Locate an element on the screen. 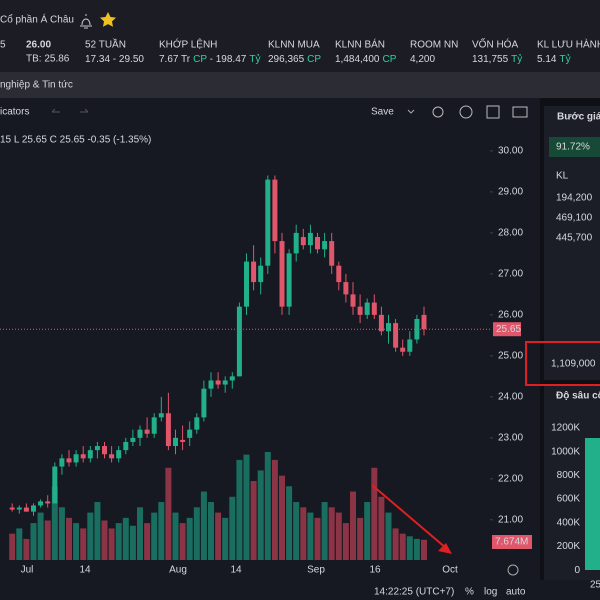 The height and width of the screenshot is (600, 600). stat-unit: Tỷ is located at coordinates (564, 59).